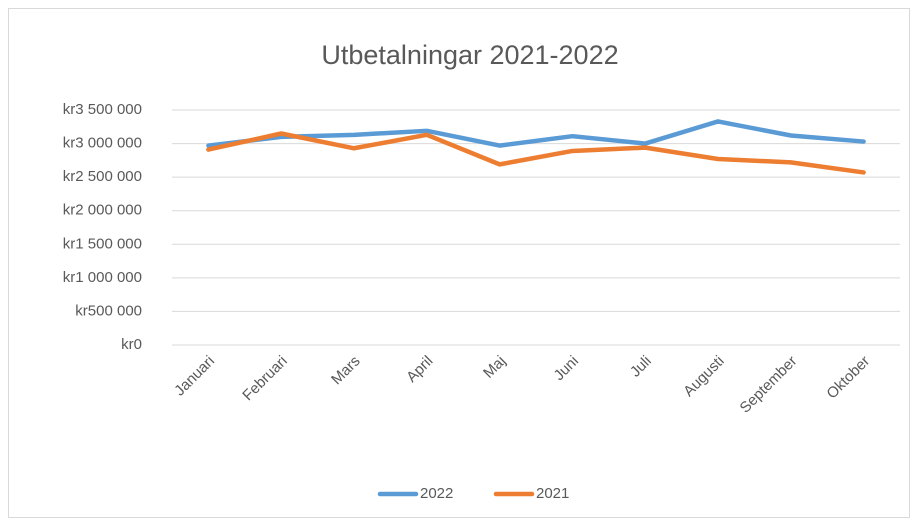  What do you see at coordinates (102, 176) in the screenshot?
I see `y-tick-label: kr2 500 000` at bounding box center [102, 176].